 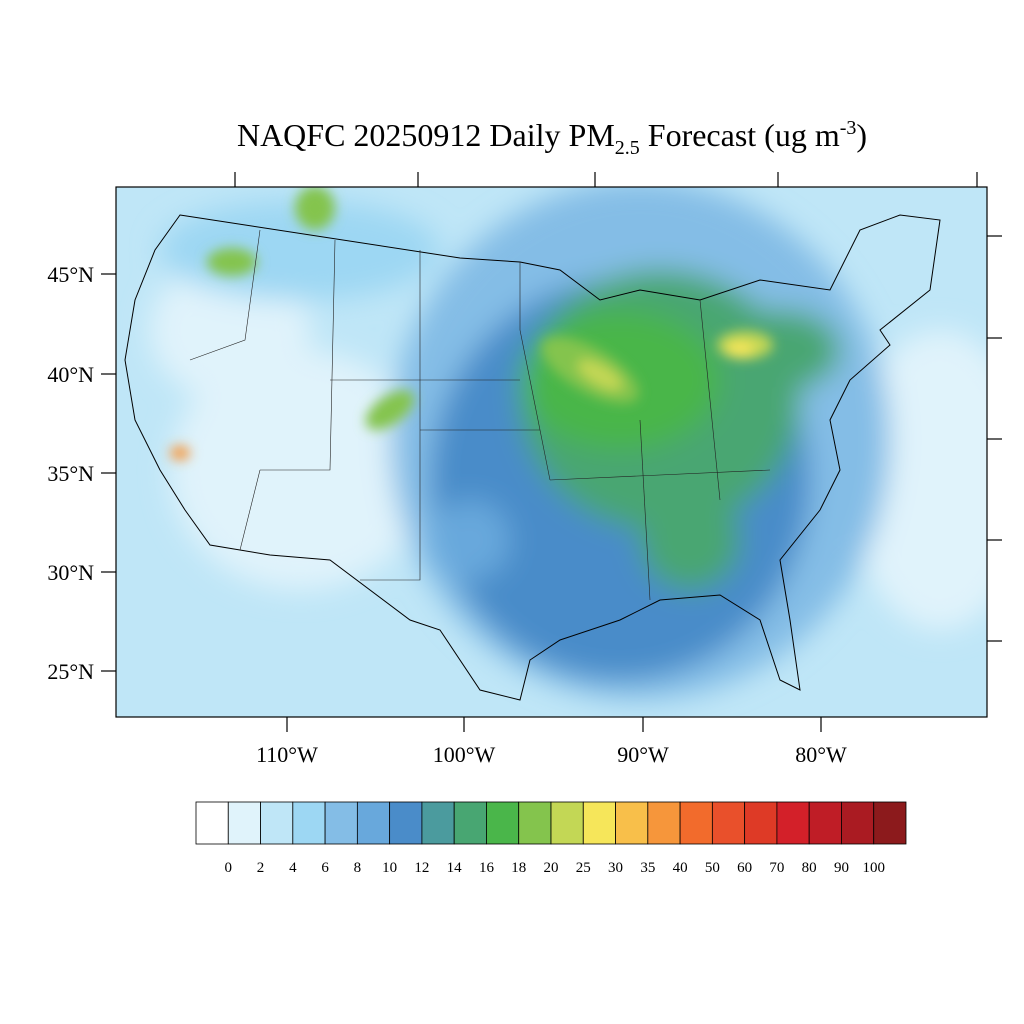 I want to click on colorbar-label: 30, so click(x=615, y=868).